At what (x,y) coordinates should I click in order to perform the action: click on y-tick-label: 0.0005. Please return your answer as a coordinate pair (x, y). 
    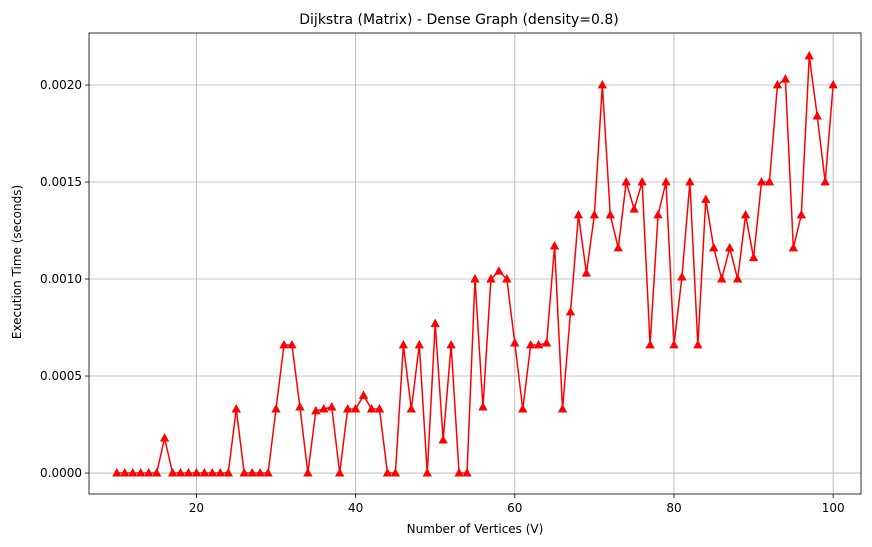
    Looking at the image, I should click on (61, 376).